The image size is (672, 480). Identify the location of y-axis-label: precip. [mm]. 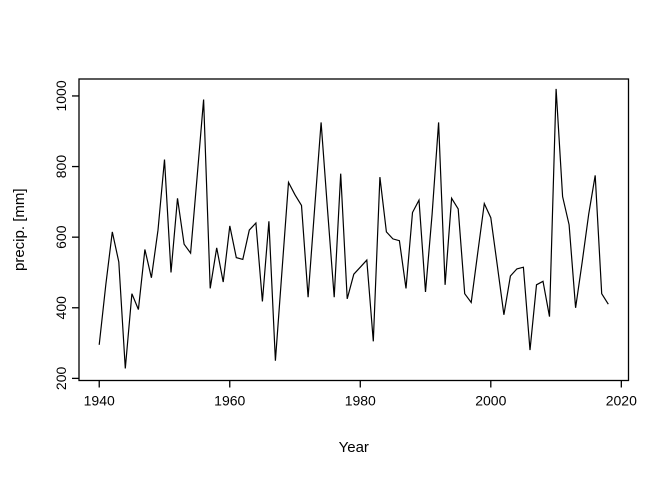
(19, 229).